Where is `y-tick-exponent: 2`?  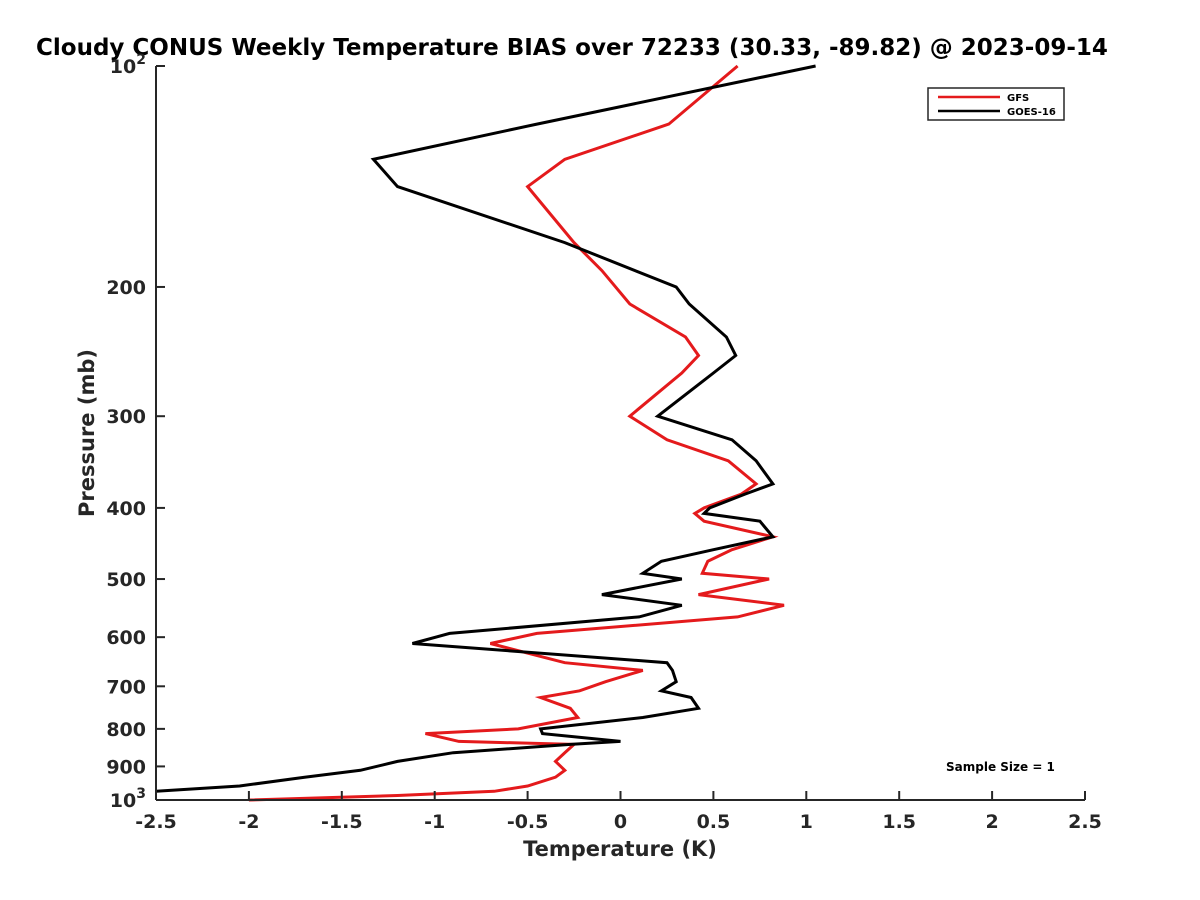
y-tick-exponent: 2 is located at coordinates (141, 60).